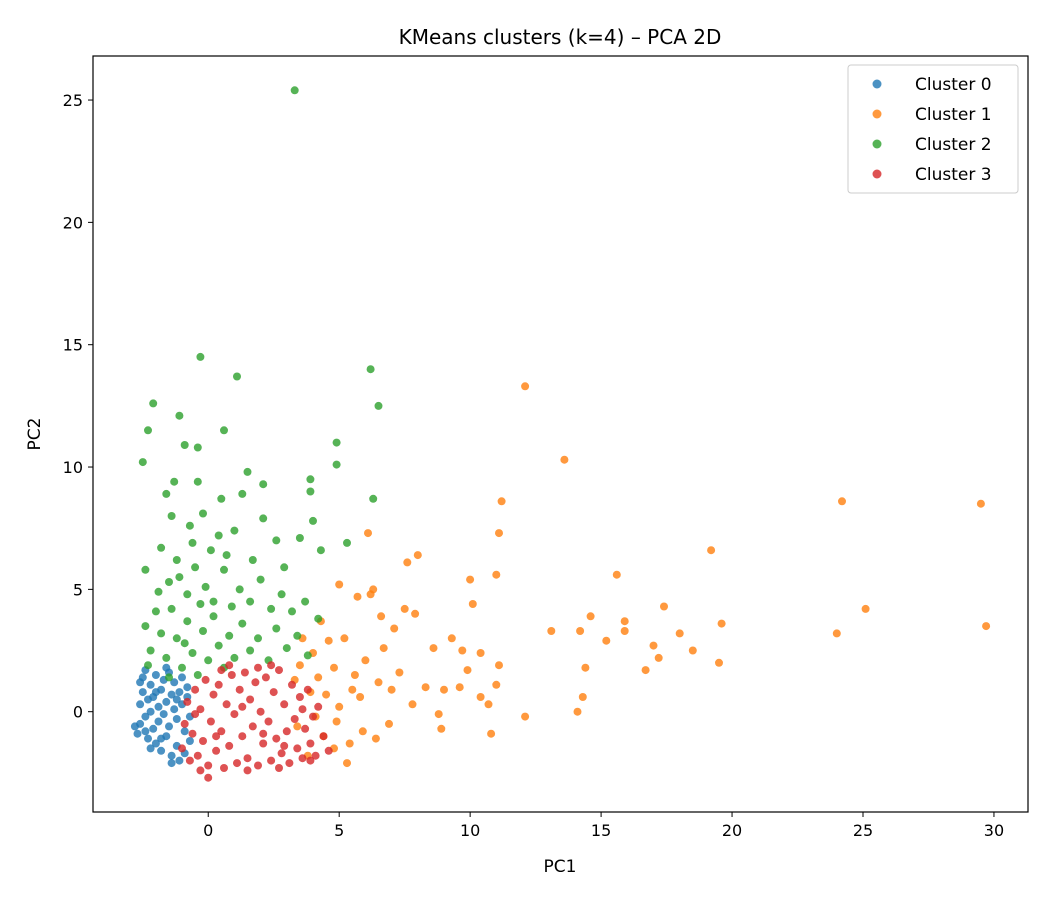 The height and width of the screenshot is (900, 1050). What do you see at coordinates (78, 712) in the screenshot?
I see `y-tick-label: 0` at bounding box center [78, 712].